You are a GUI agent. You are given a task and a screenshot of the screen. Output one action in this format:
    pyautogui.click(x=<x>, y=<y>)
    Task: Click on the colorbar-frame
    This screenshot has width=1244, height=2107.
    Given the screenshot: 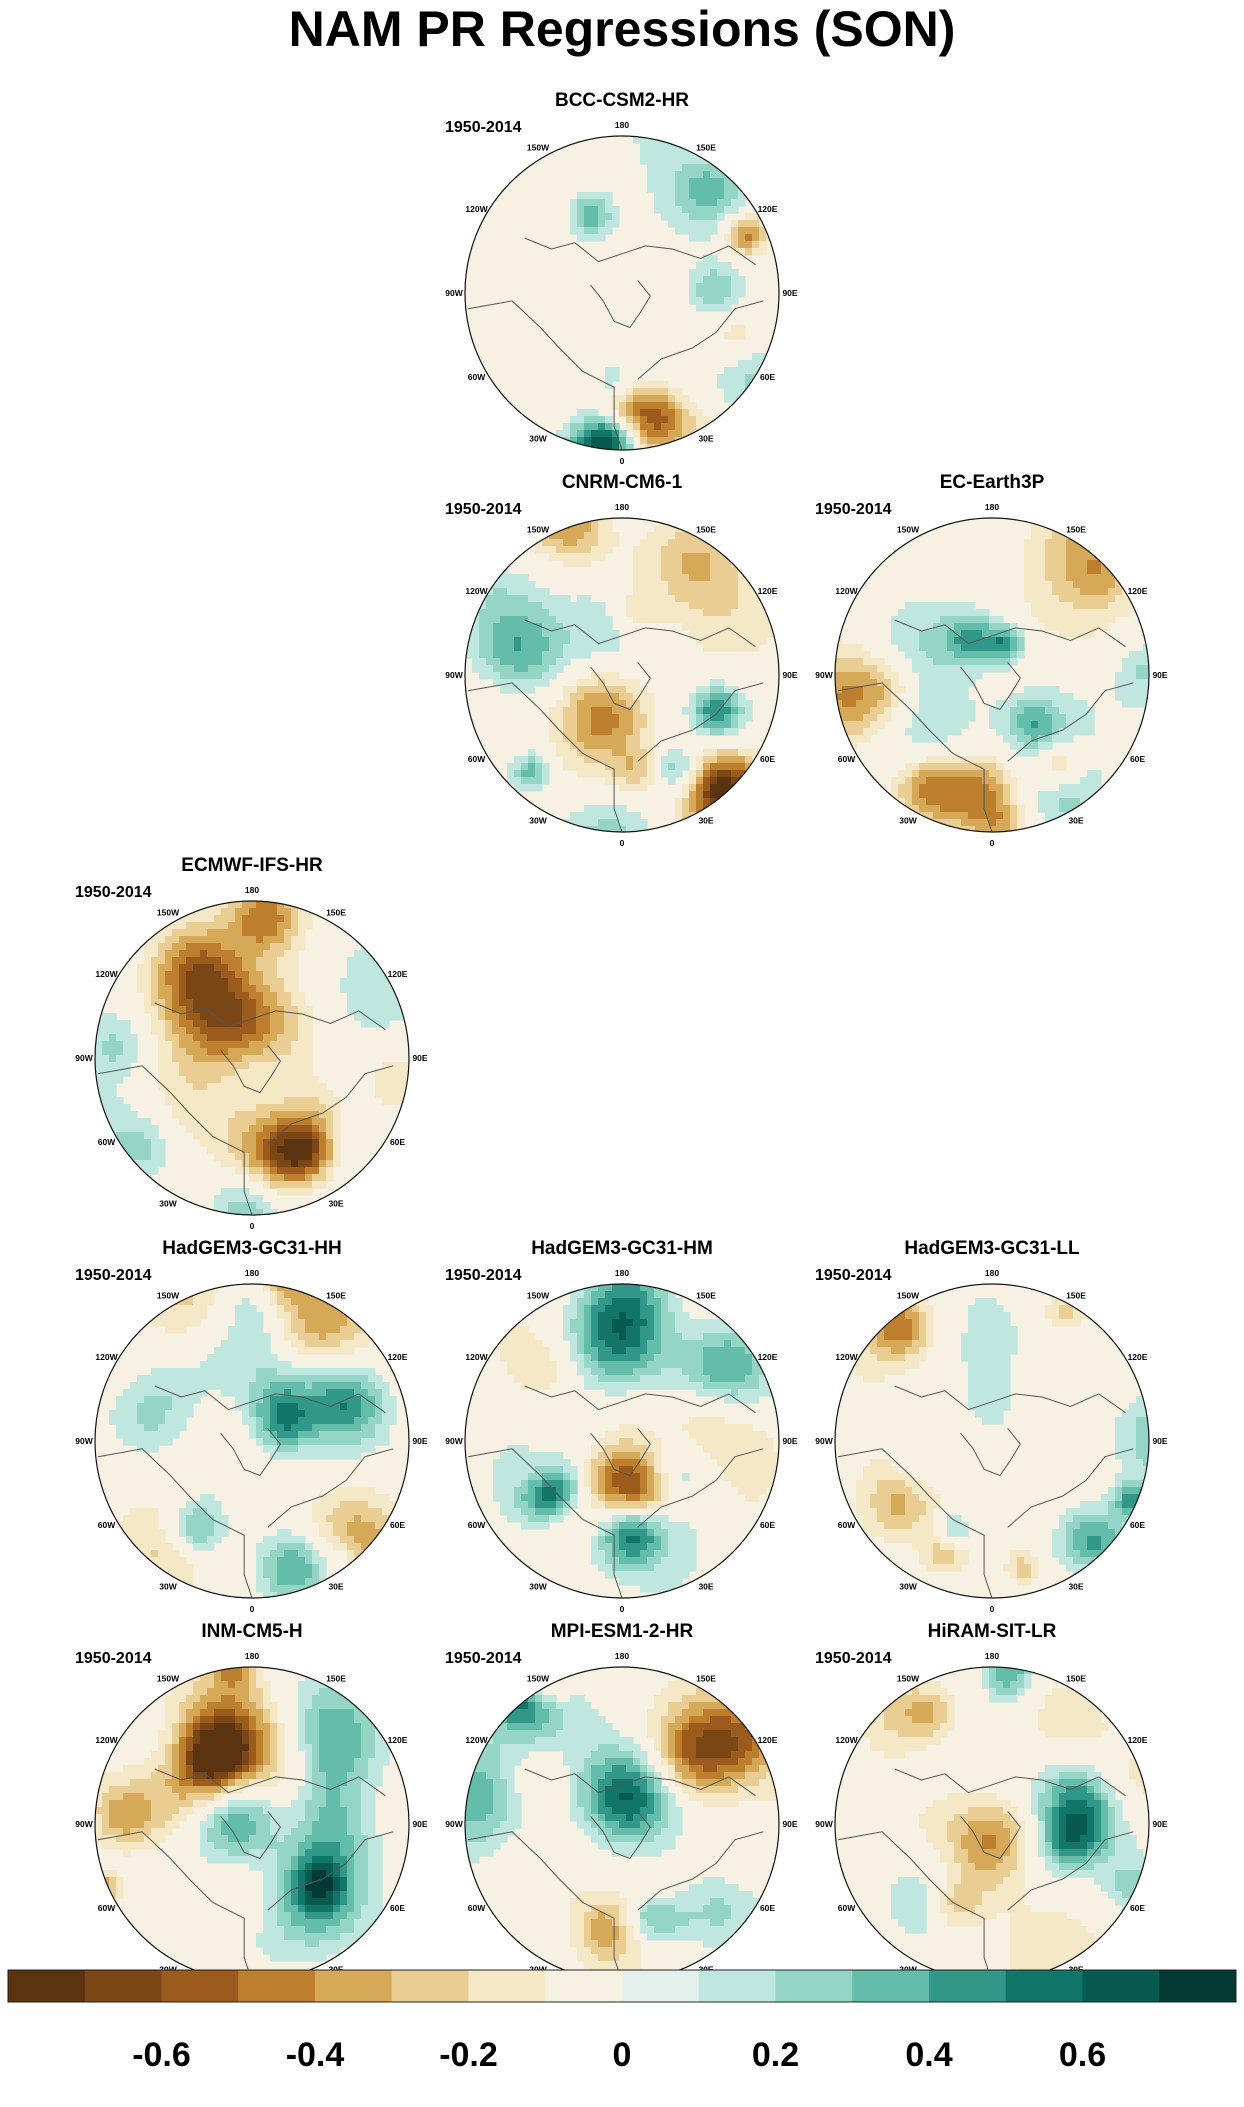 What is the action you would take?
    pyautogui.click(x=622, y=1986)
    